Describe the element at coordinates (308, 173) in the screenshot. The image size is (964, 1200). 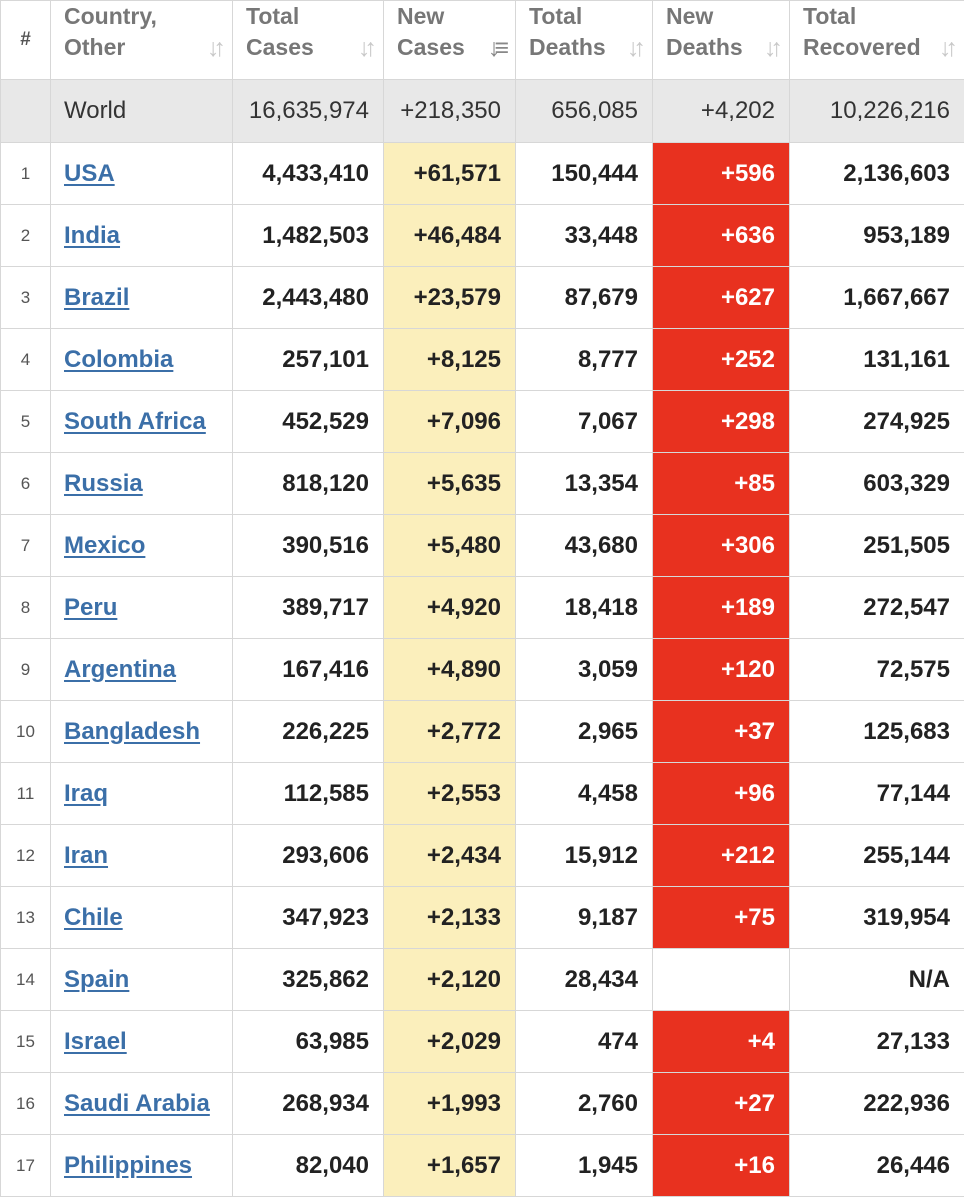
I see `total-cases-cell: 4,433,410` at that location.